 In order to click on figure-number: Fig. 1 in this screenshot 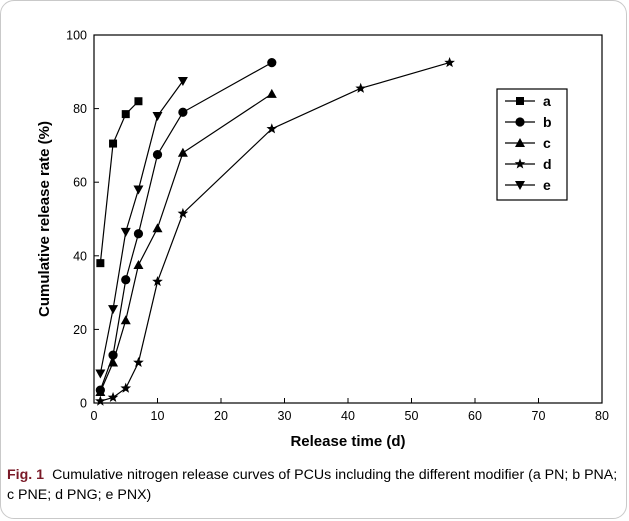, I will do `click(26, 475)`.